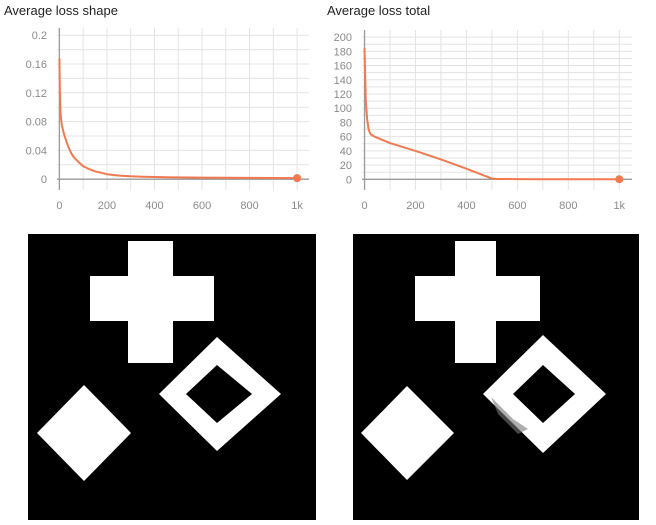  Describe the element at coordinates (36, 65) in the screenshot. I see `y-tick-label: 0.16` at that location.